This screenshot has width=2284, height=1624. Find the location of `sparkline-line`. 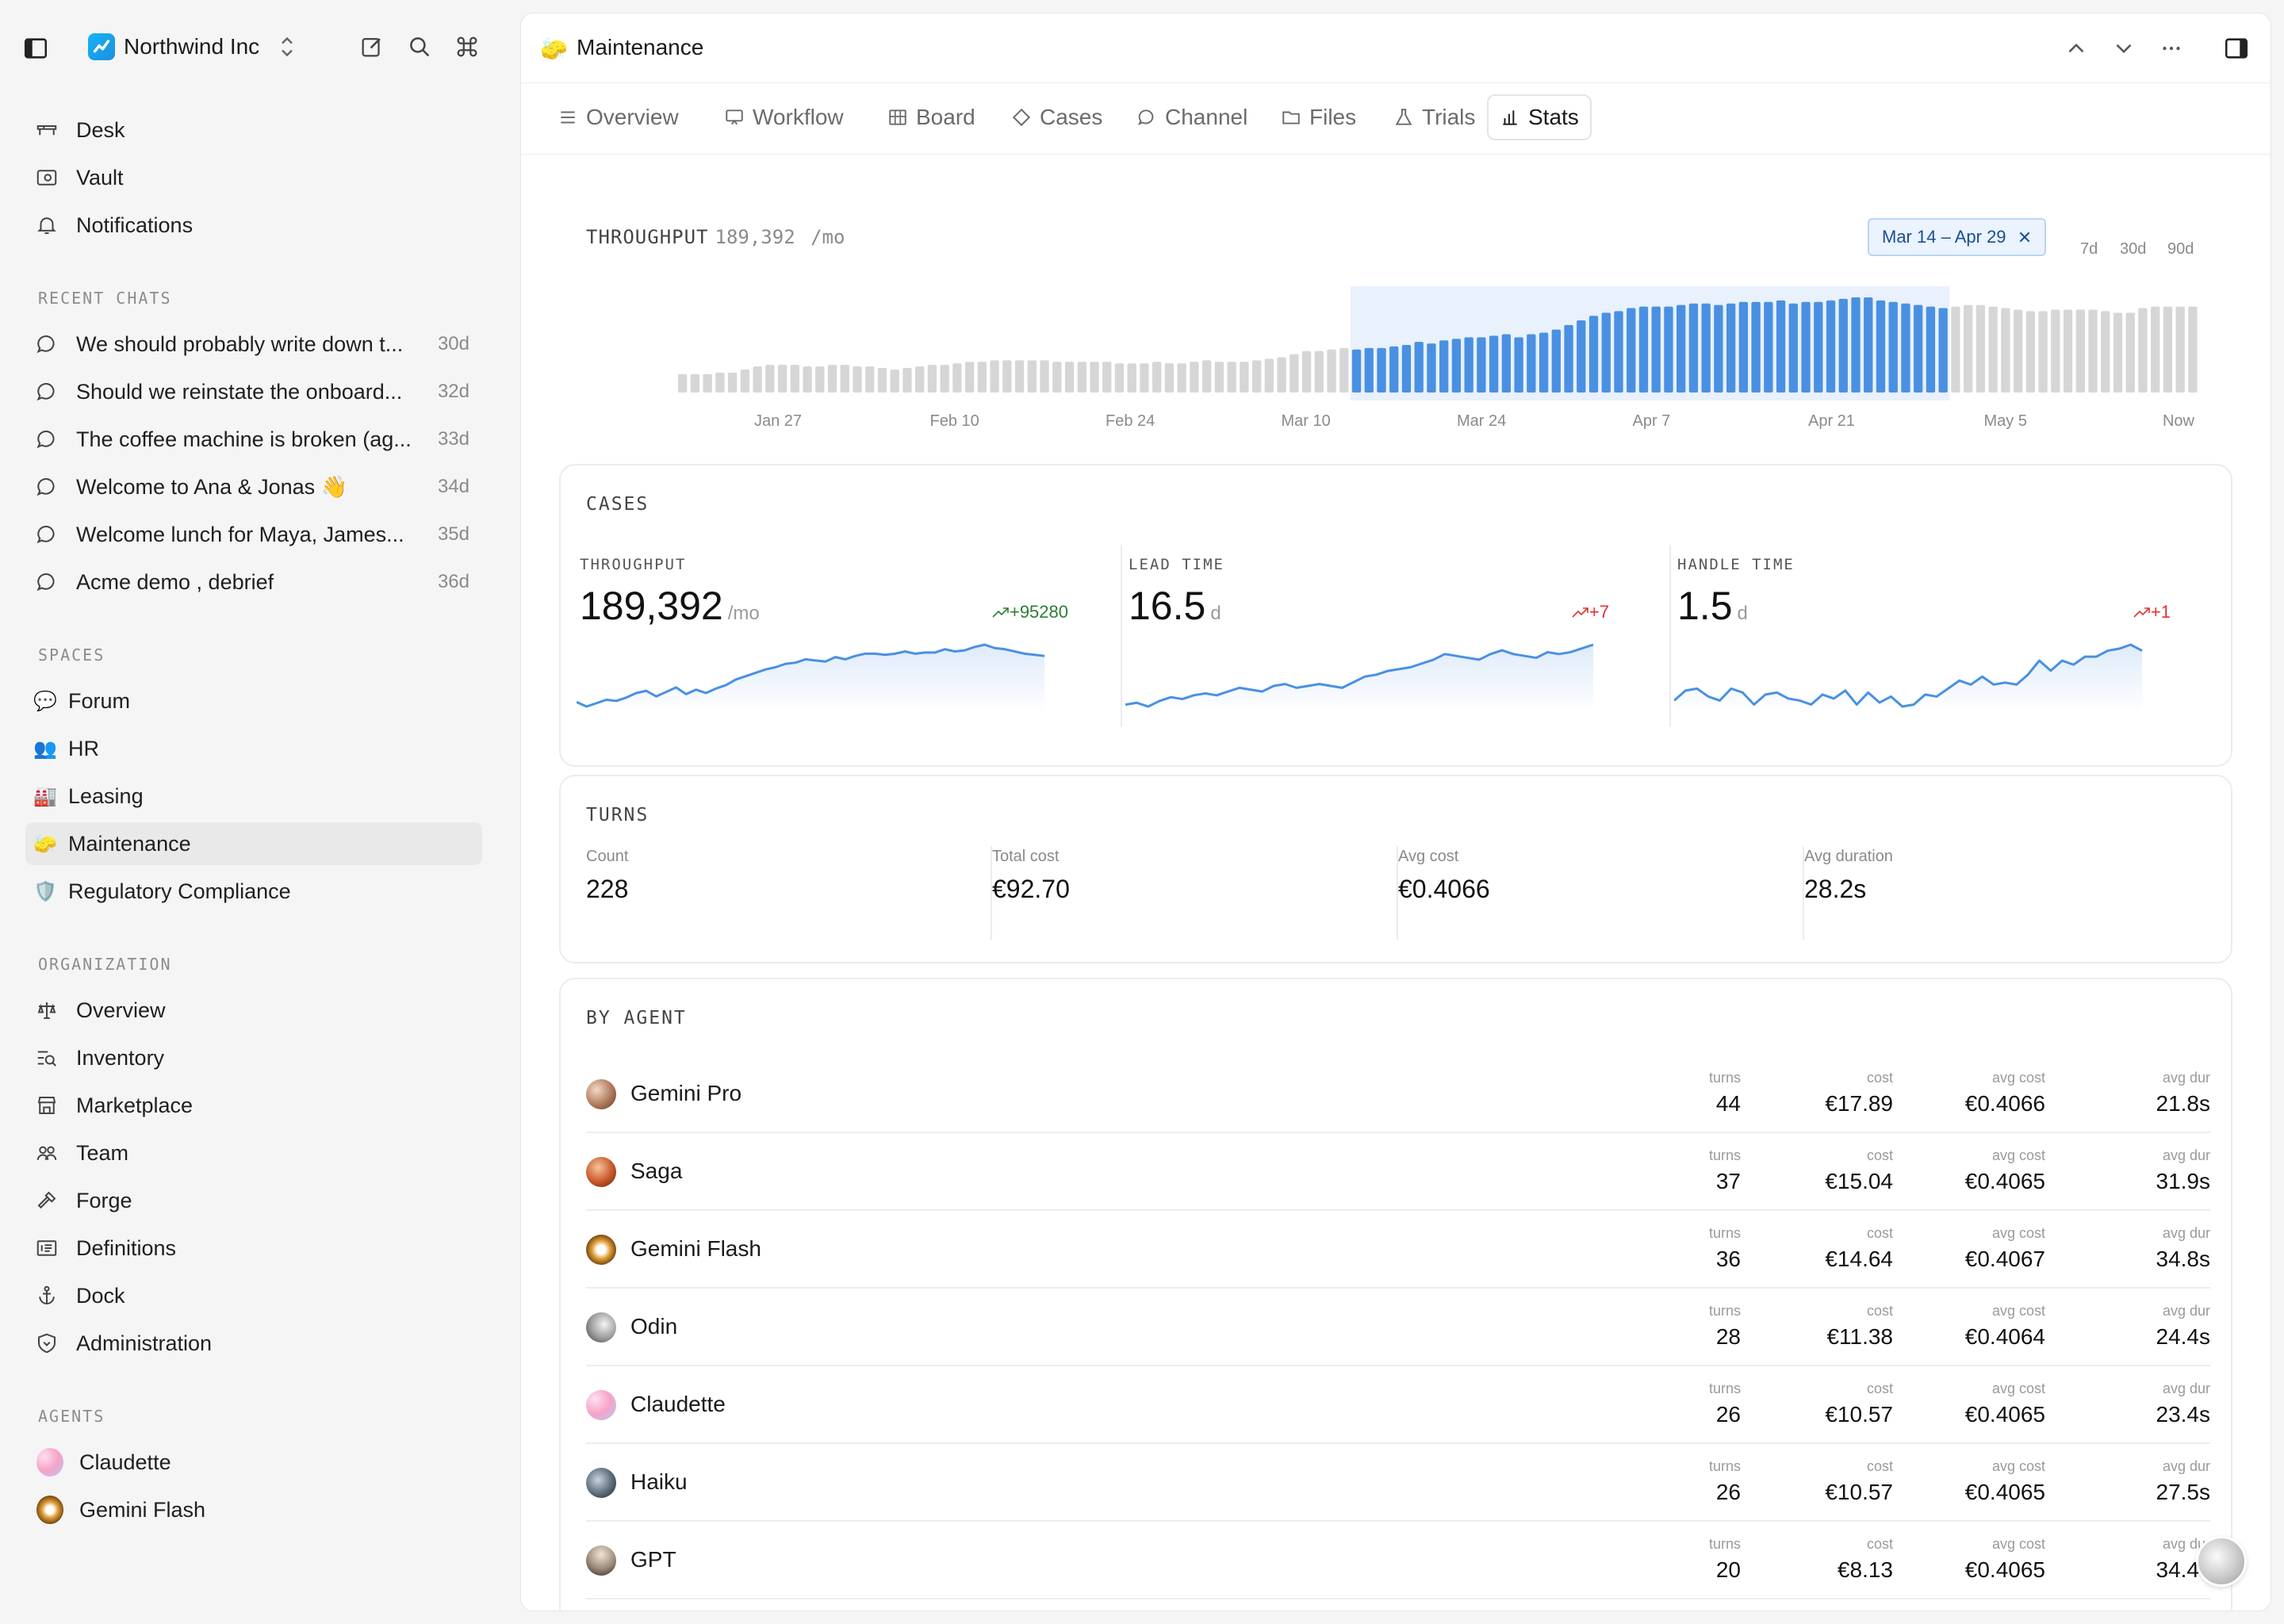

sparkline-line is located at coordinates (1908, 675).